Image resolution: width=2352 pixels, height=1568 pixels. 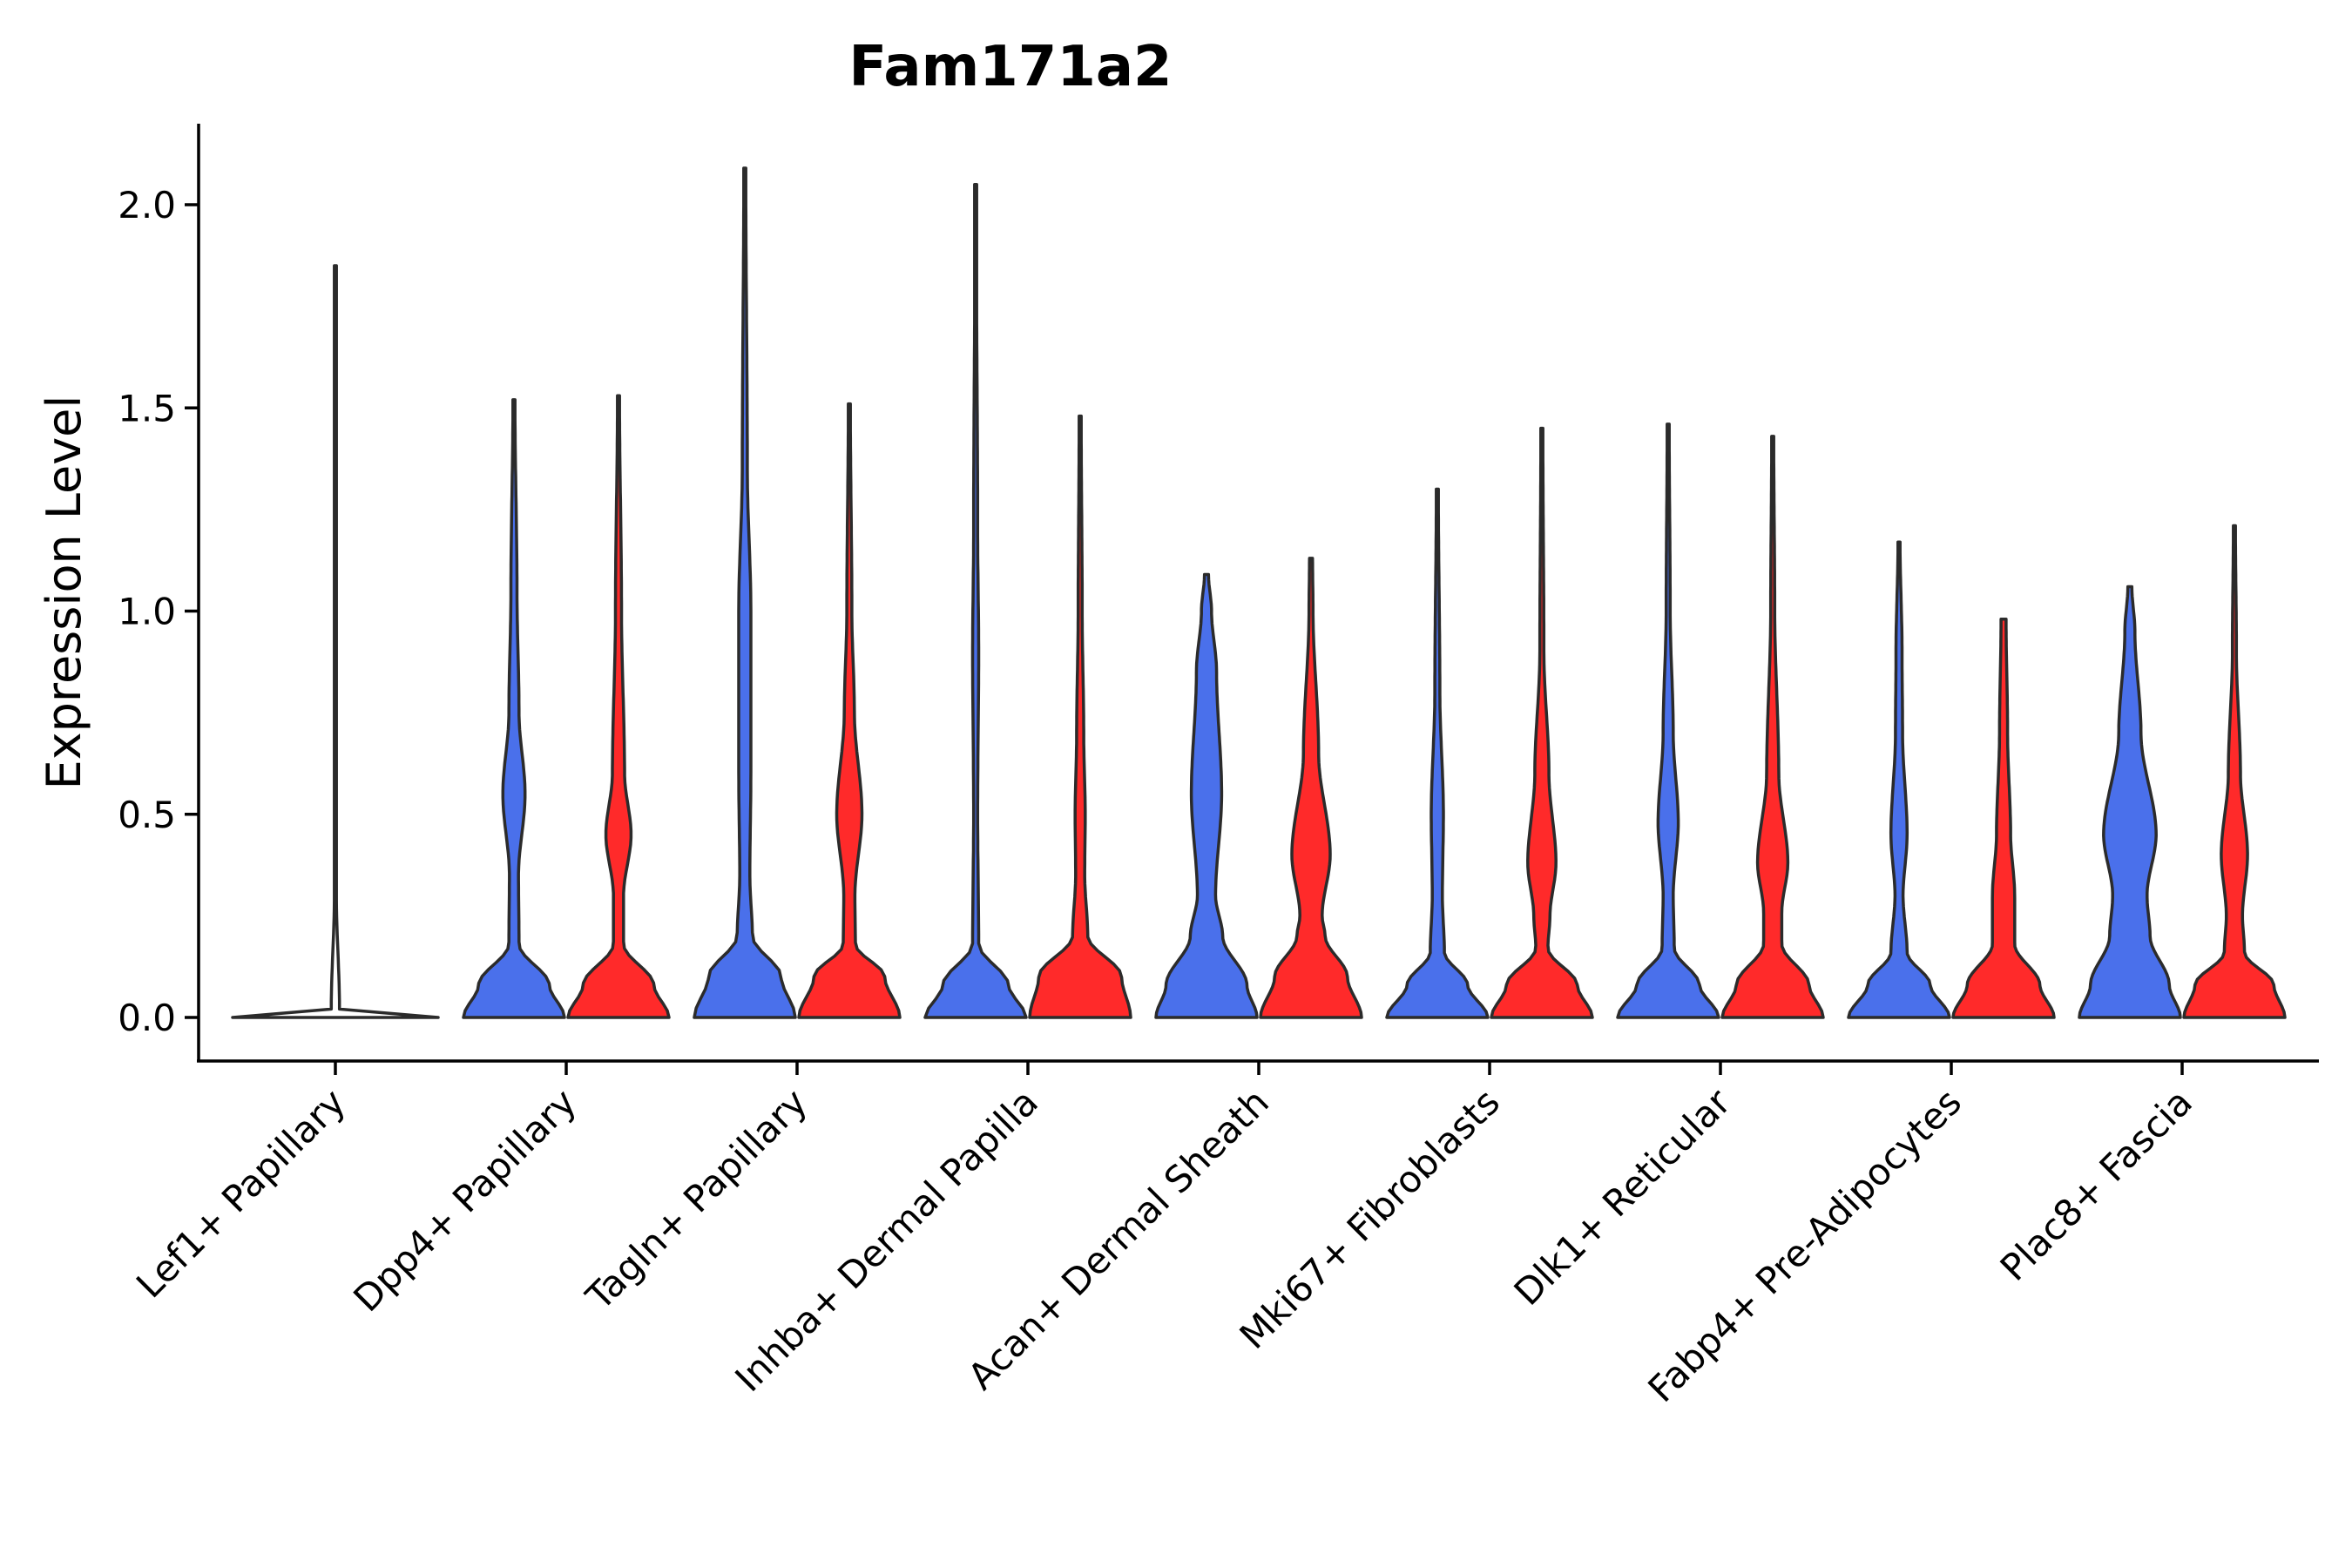 What do you see at coordinates (465, 1200) in the screenshot?
I see `x-tick-label: Dpp4+ Papillary` at bounding box center [465, 1200].